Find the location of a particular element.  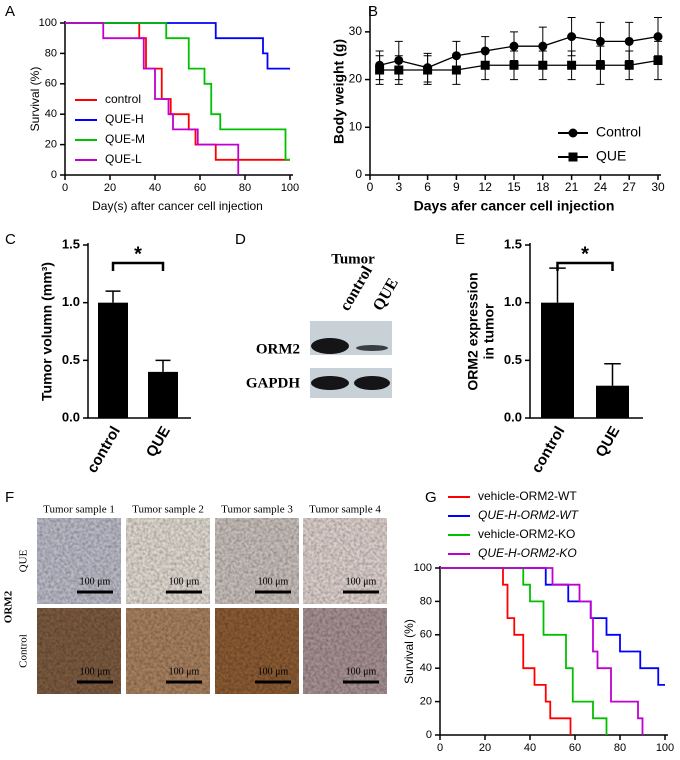

x-tick-label: 15 is located at coordinates (514, 187).